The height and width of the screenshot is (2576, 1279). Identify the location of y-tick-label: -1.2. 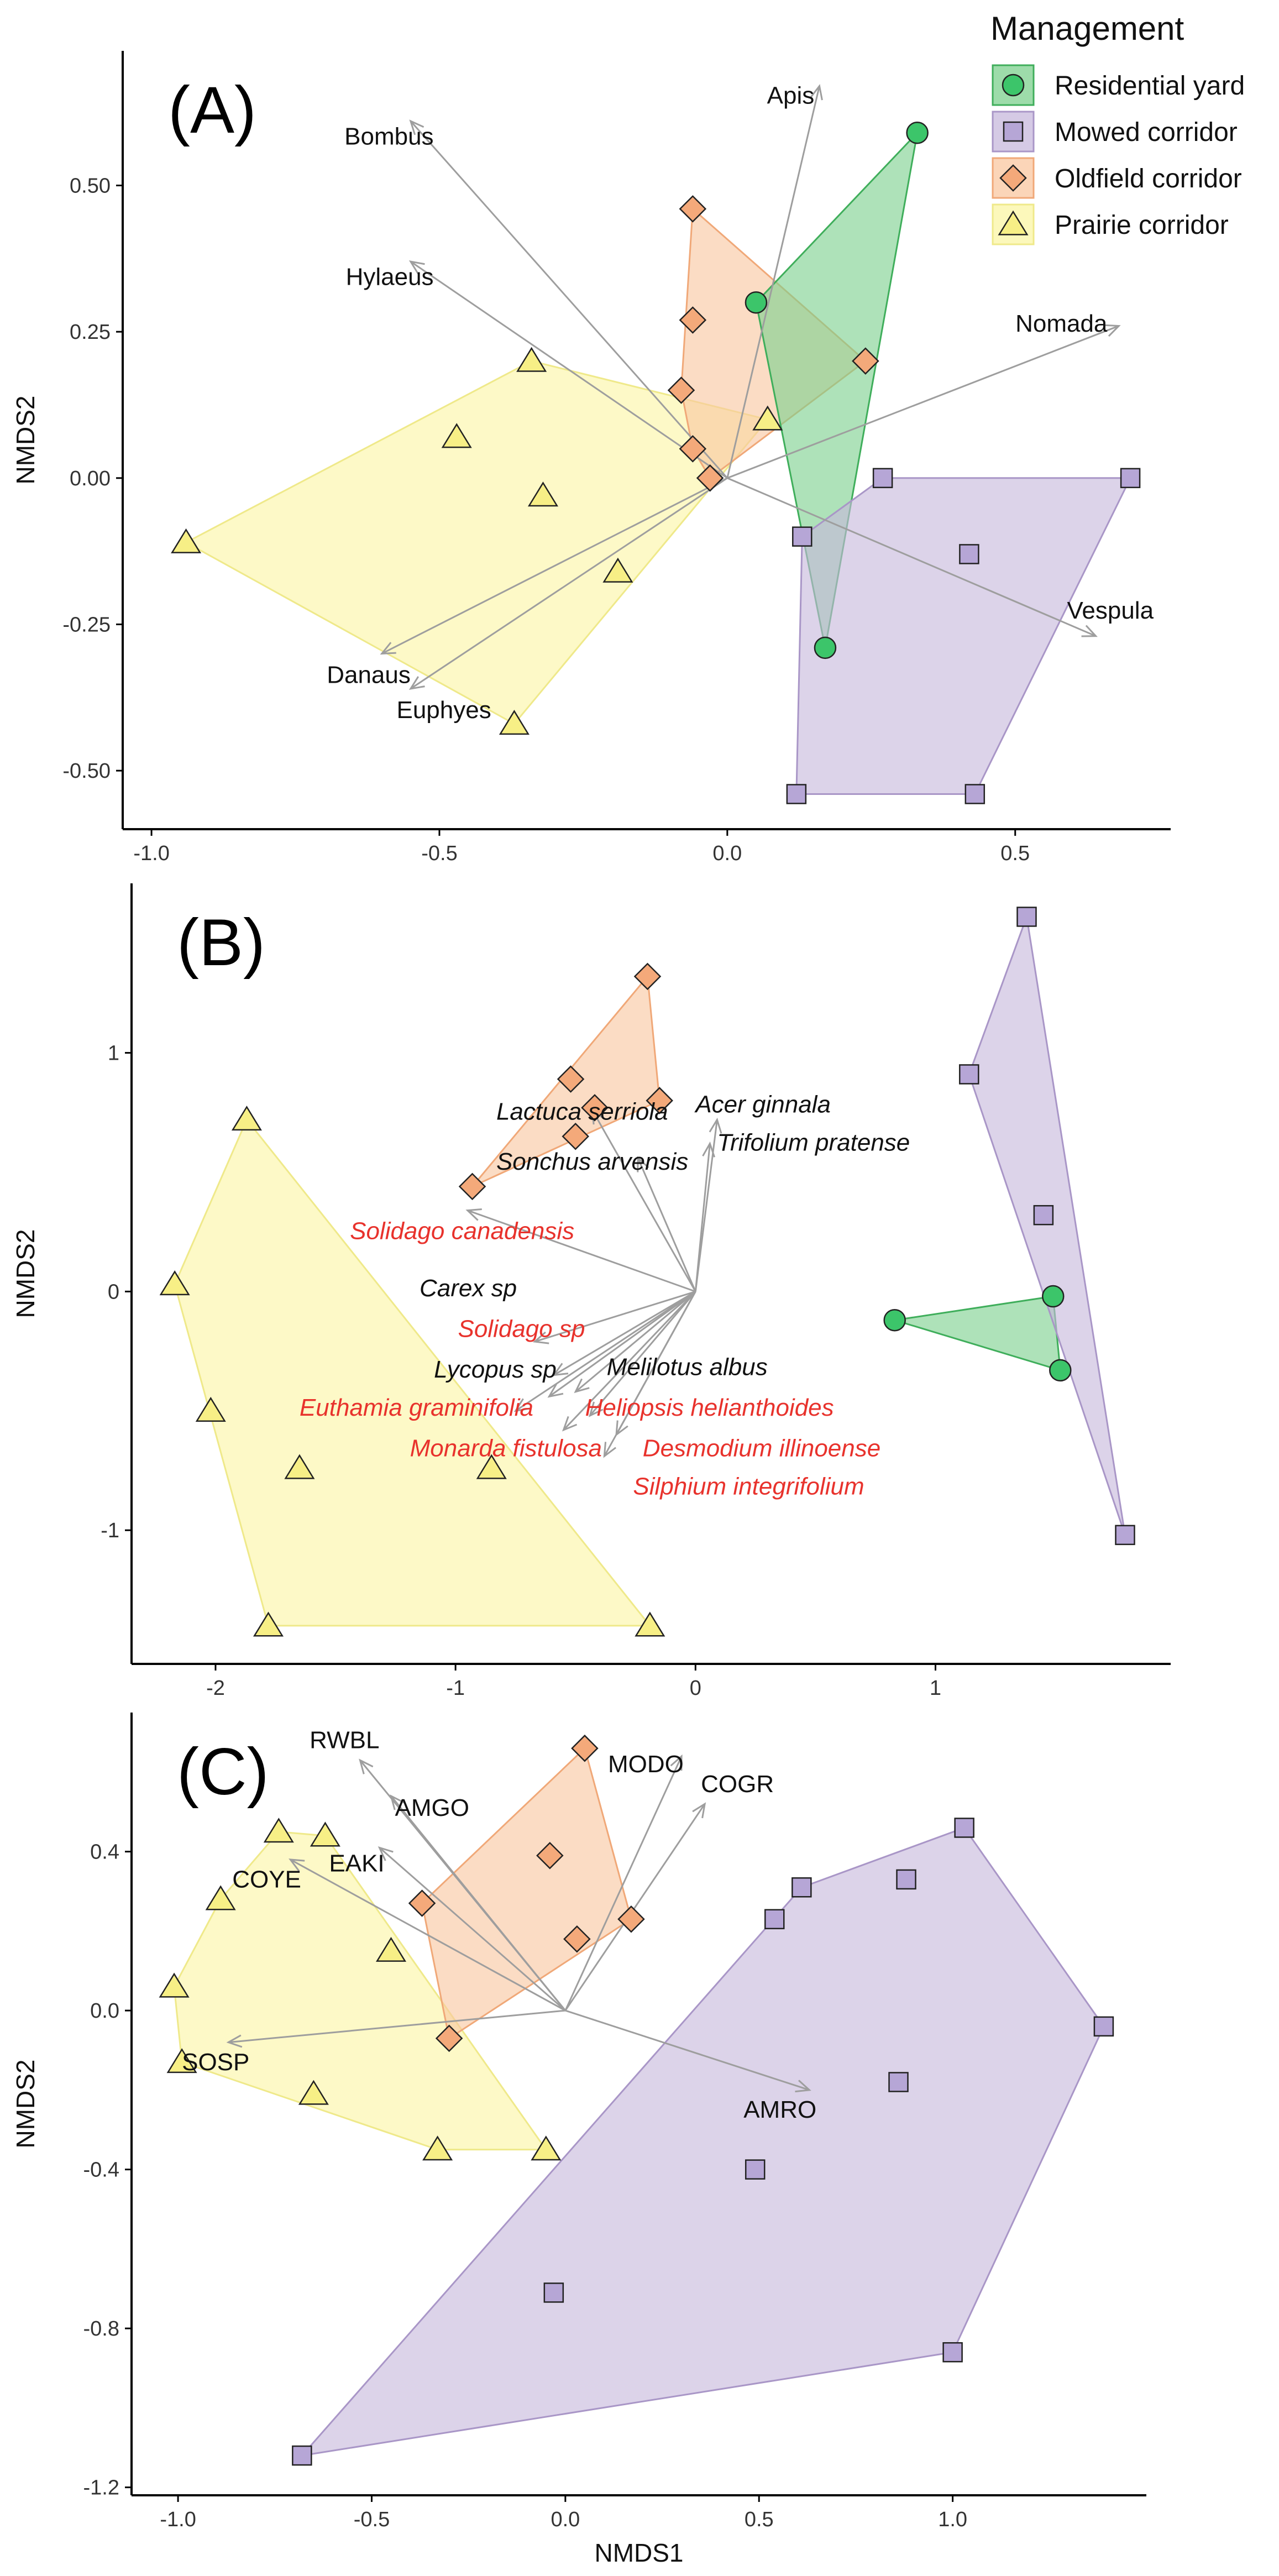
(101, 2488).